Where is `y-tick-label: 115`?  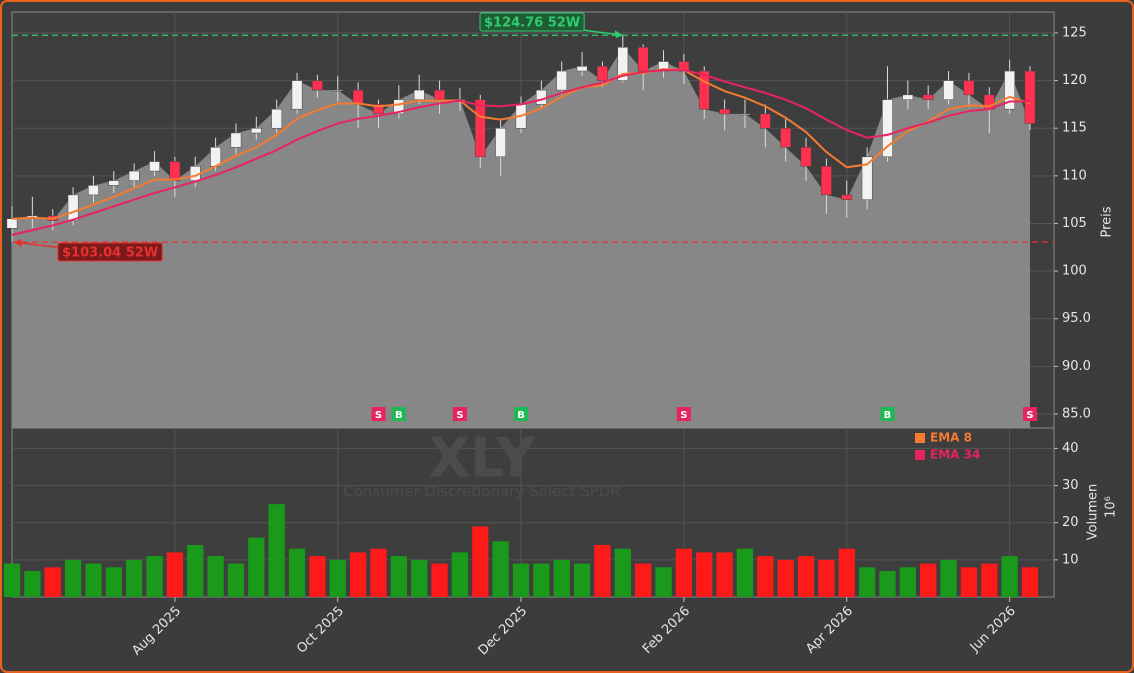
y-tick-label: 115 is located at coordinates (1074, 128).